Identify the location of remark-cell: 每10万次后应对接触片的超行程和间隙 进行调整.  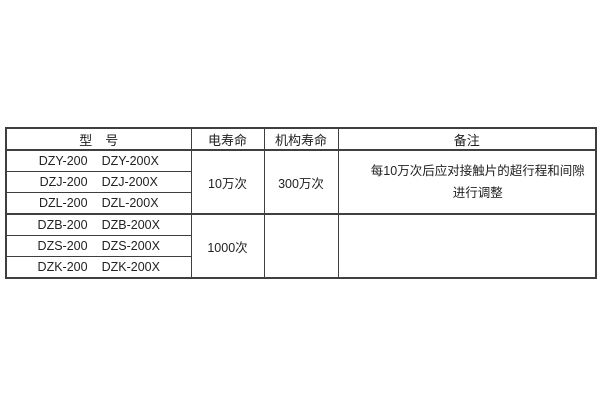
(467, 182).